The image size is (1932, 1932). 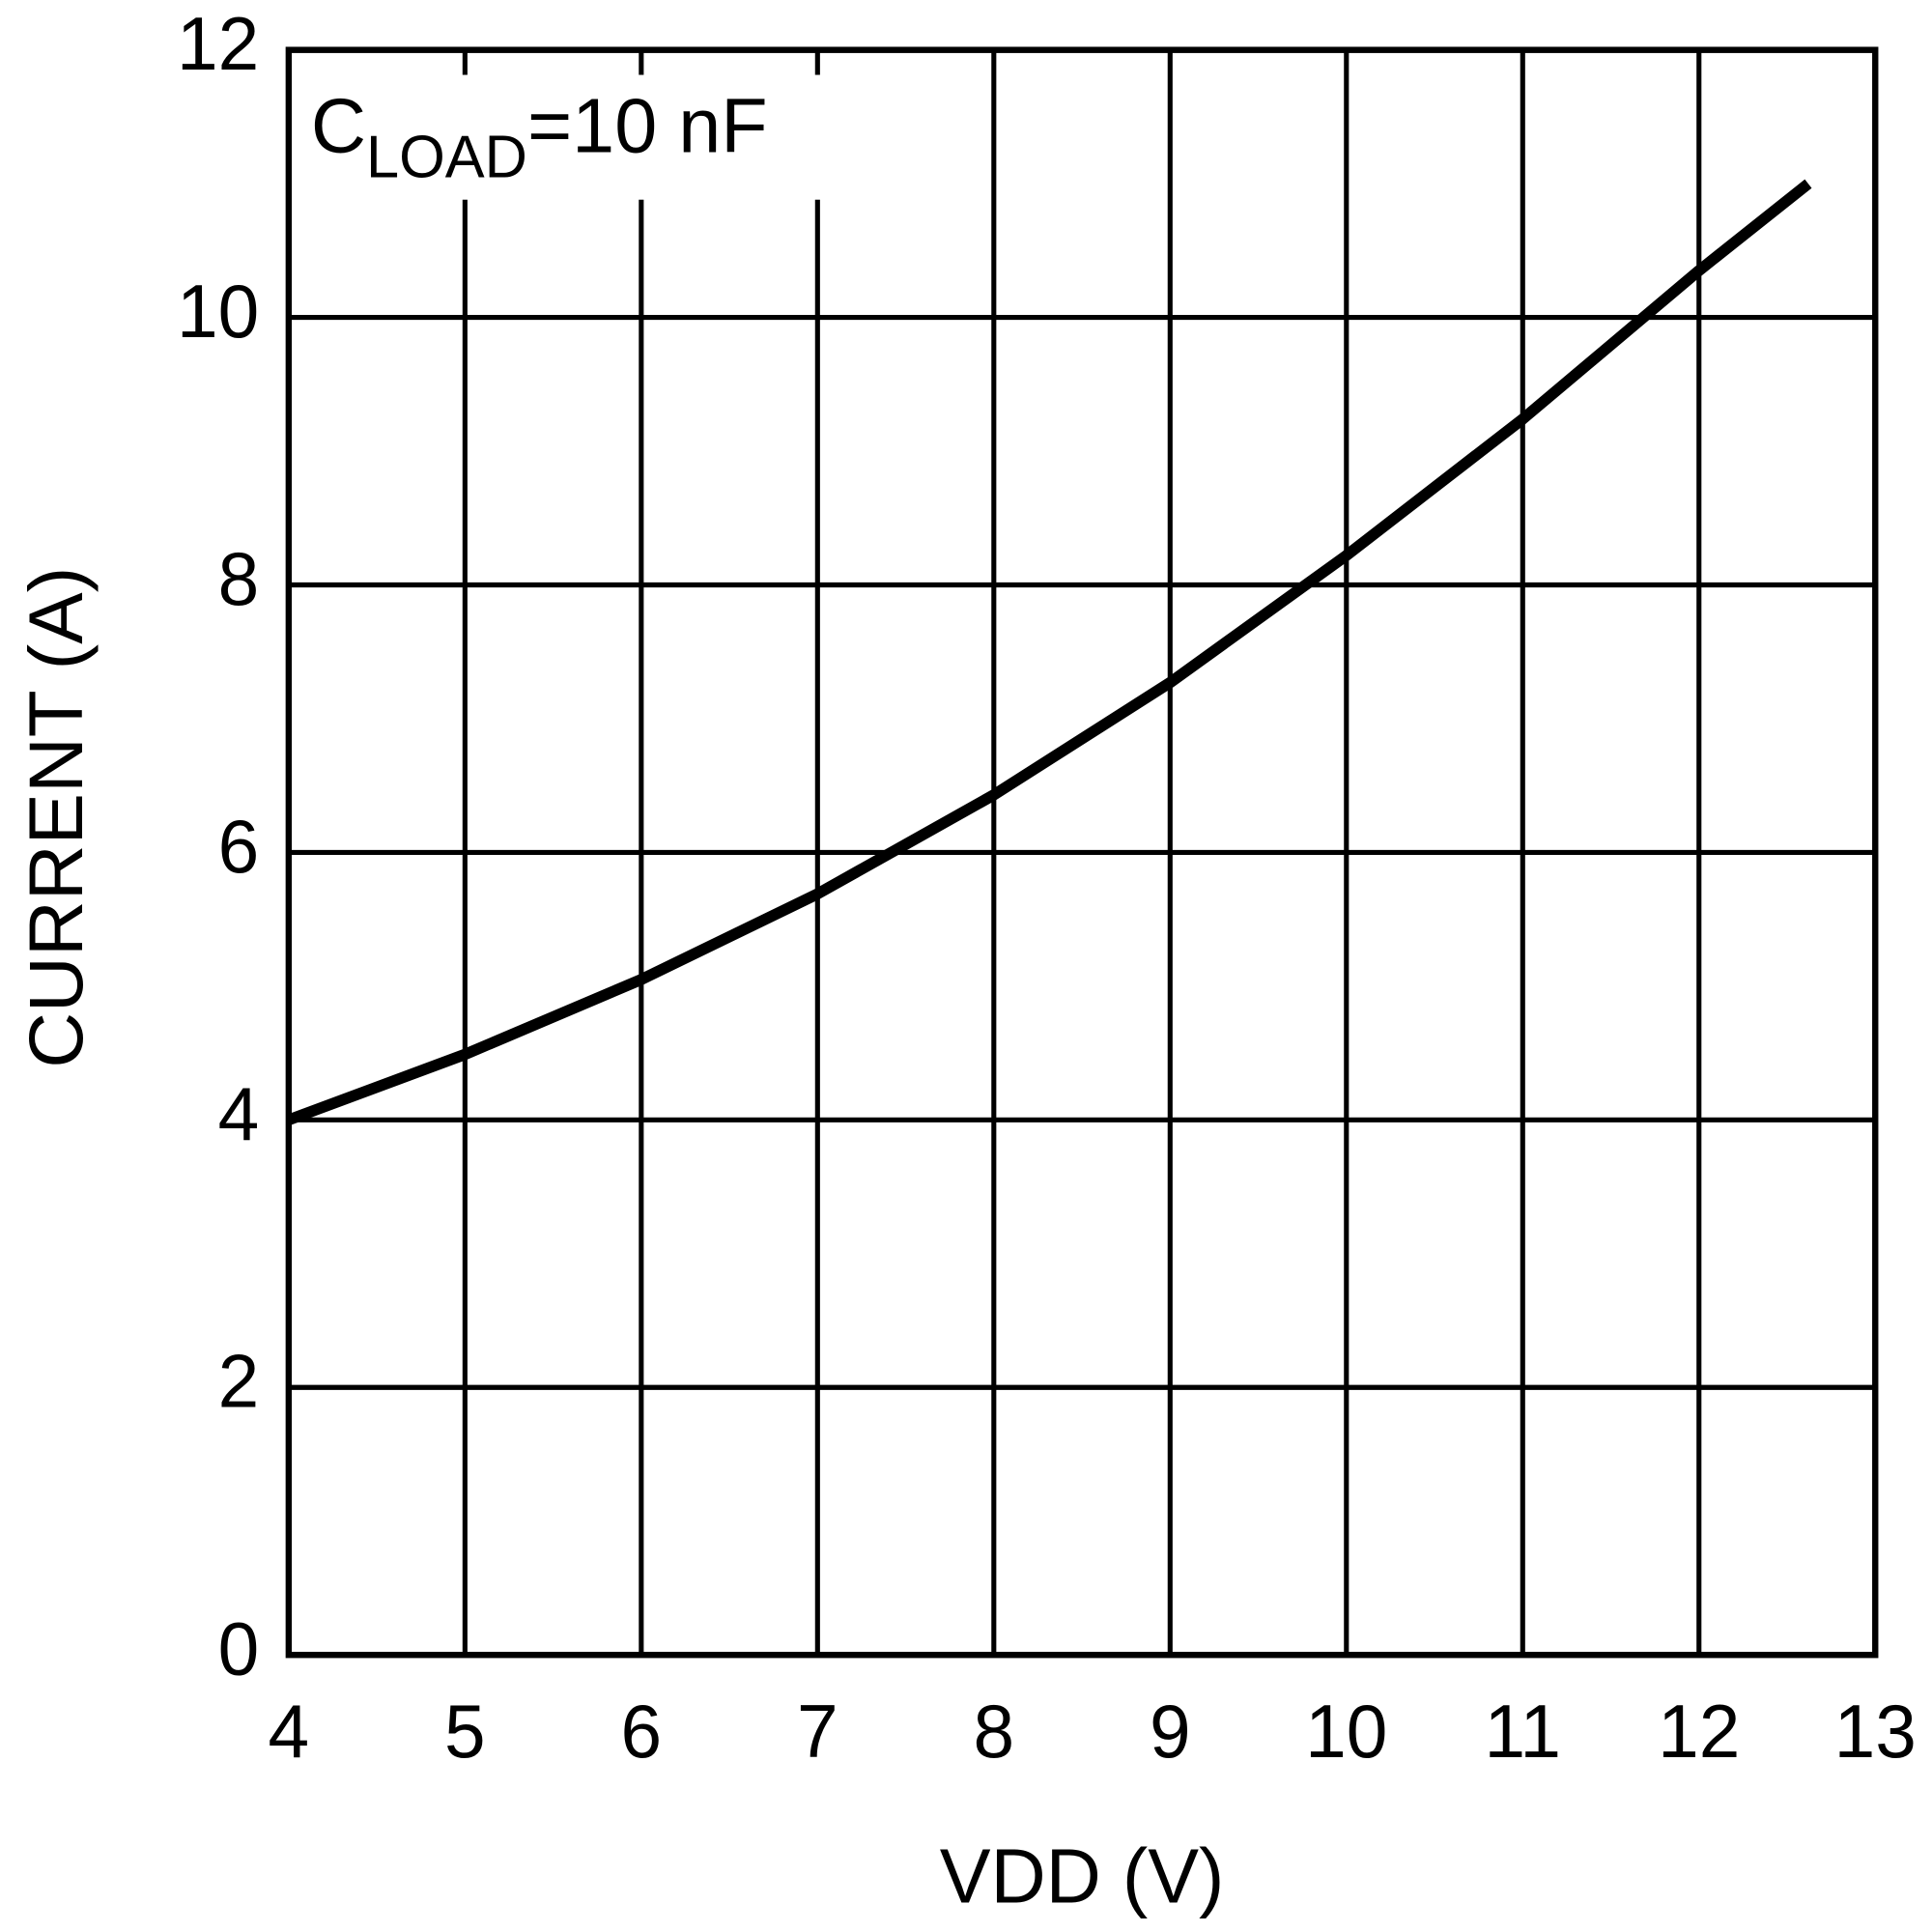 I want to click on x-tick-label: 11, so click(x=1523, y=1732).